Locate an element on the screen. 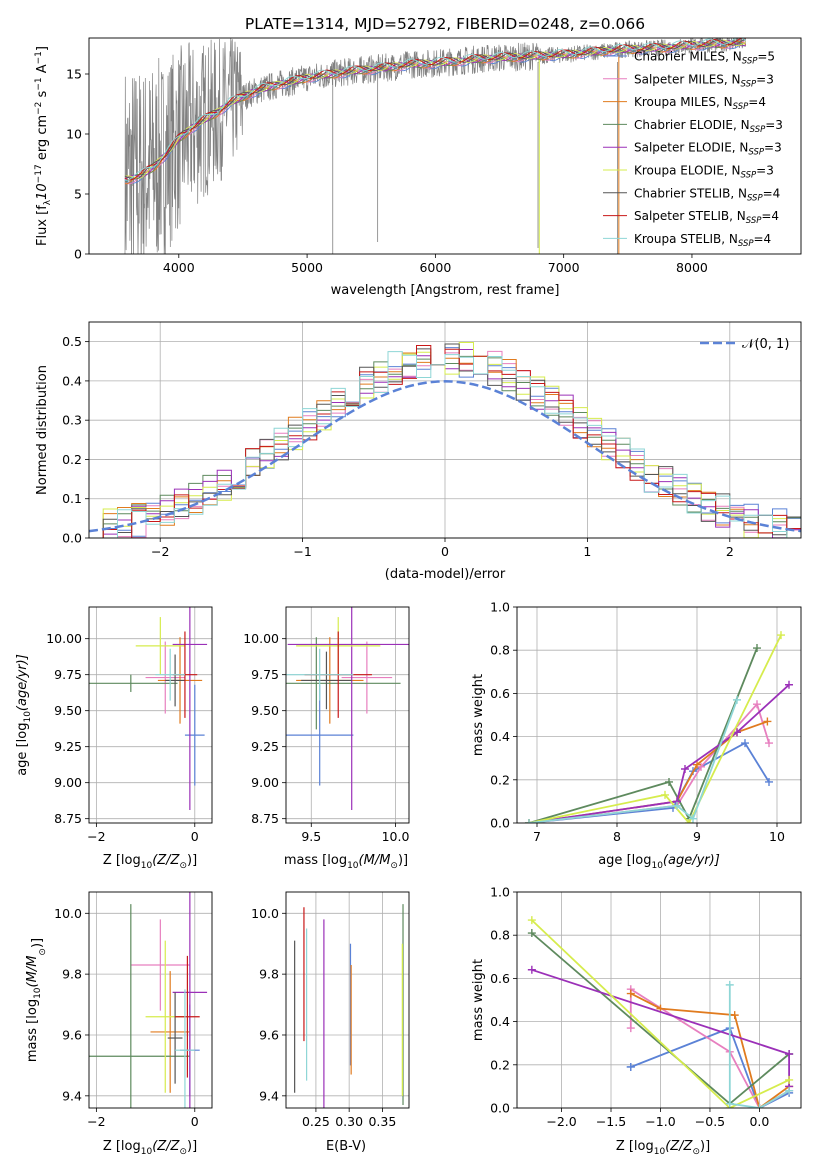  x-tick-label: −2.0 is located at coordinates (561, 1121).